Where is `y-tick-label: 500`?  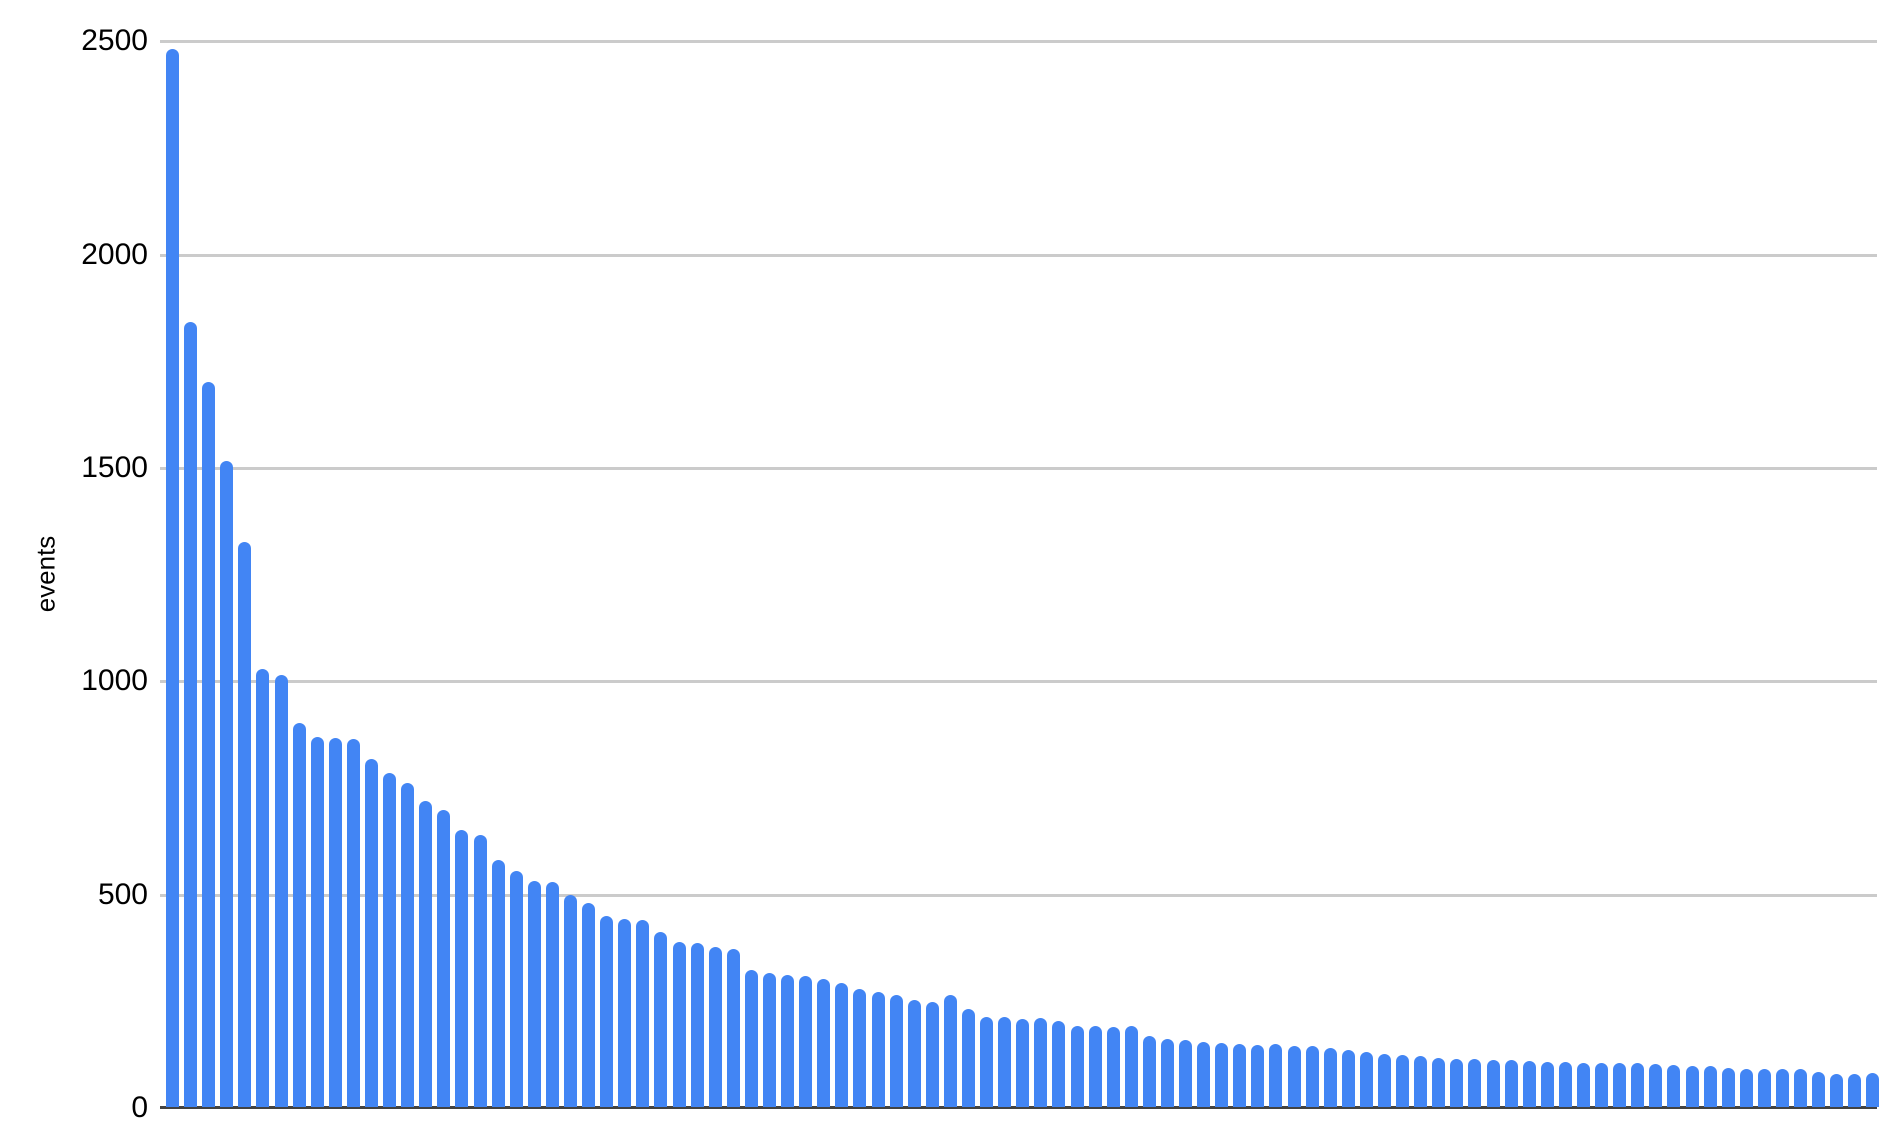
y-tick-label: 500 is located at coordinates (122, 894).